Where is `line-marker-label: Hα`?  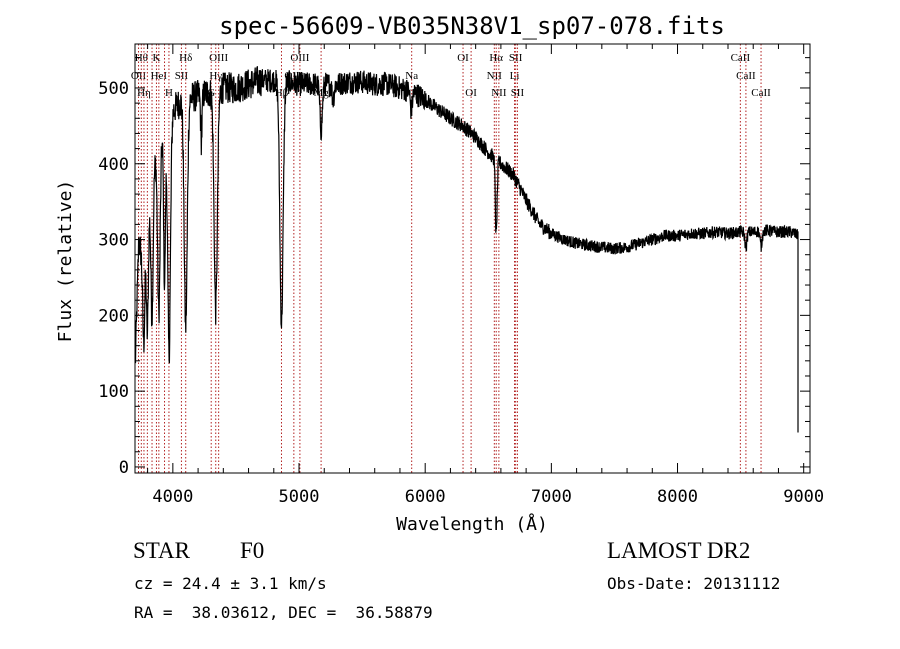 line-marker-label: Hα is located at coordinates (496, 58).